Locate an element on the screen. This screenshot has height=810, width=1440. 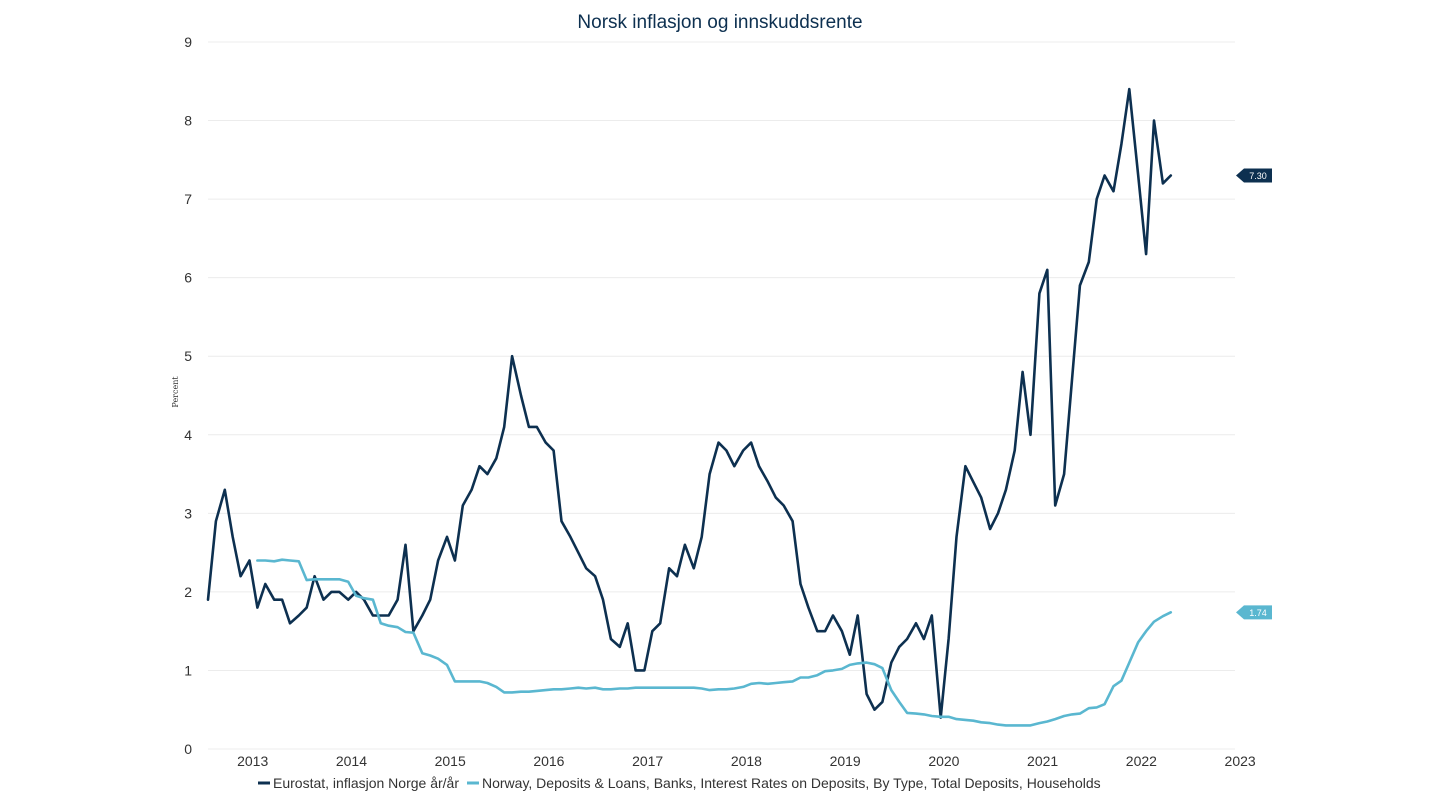
y-tick-label: 2 is located at coordinates (188, 592).